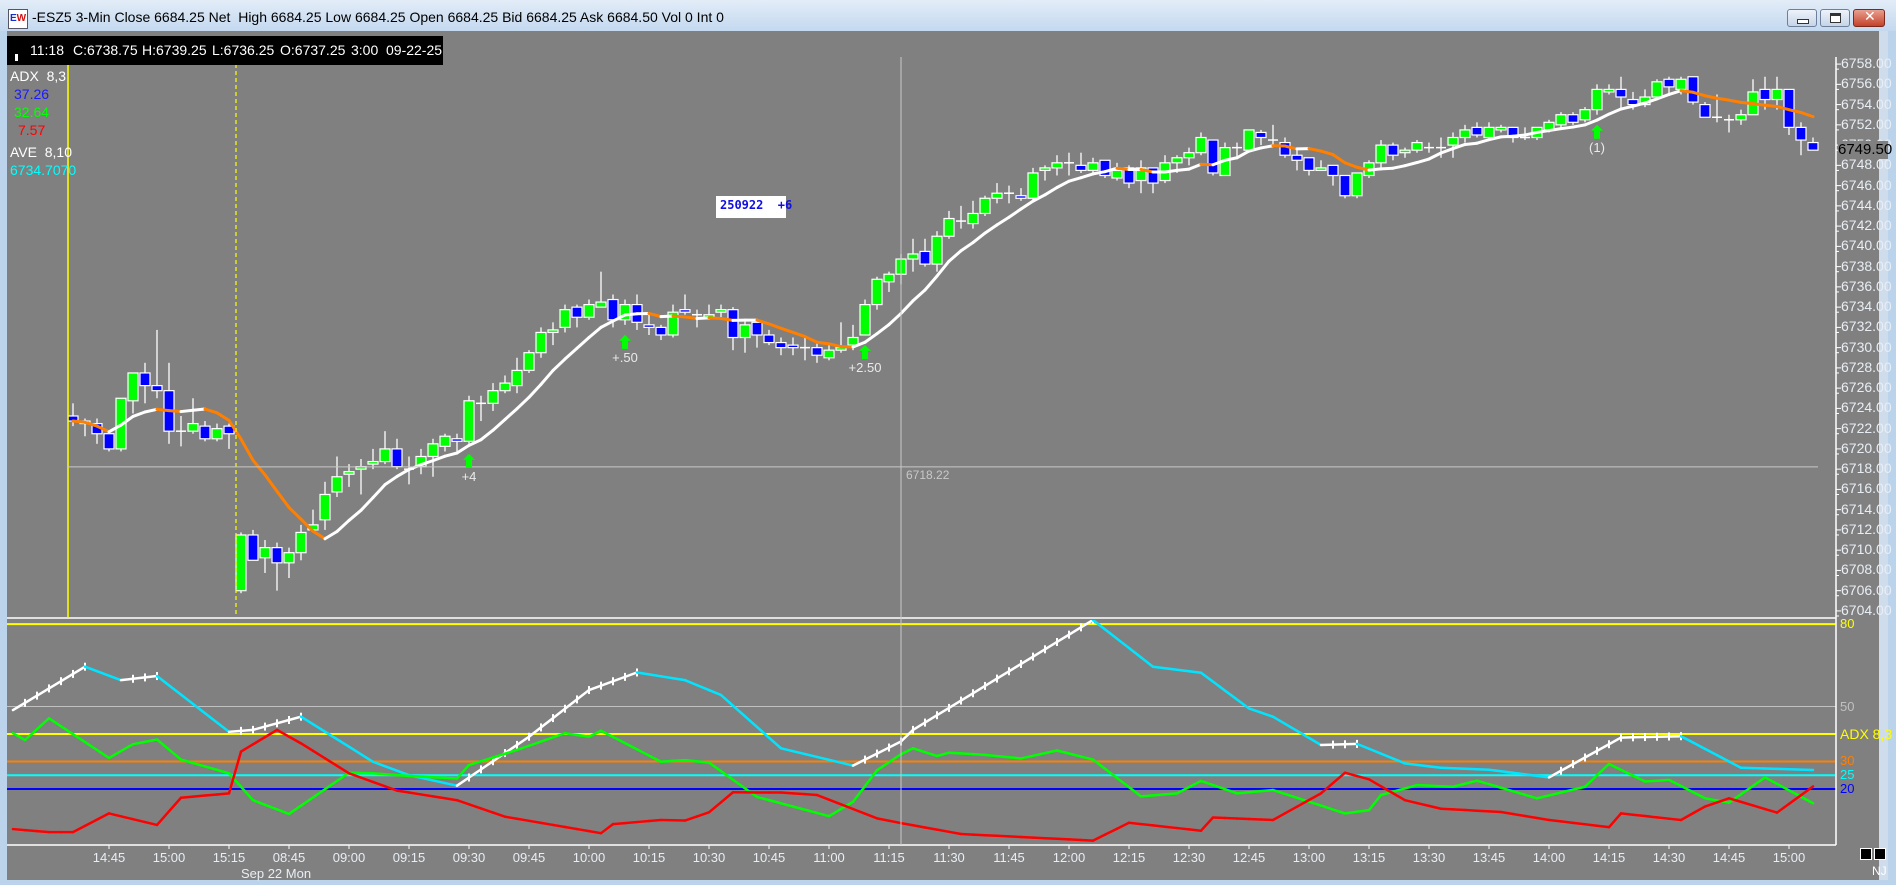 The width and height of the screenshot is (1896, 885). I want to click on price-tick-label: 6746.00, so click(1866, 184).